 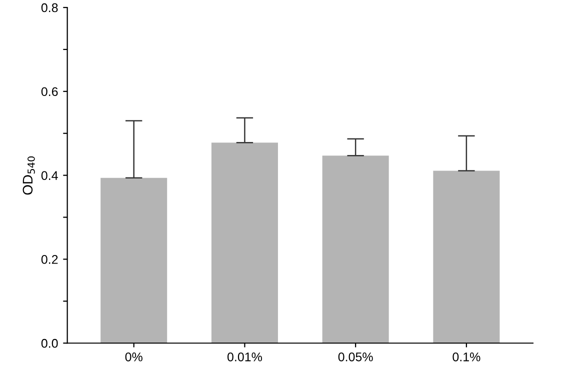 What do you see at coordinates (28, 175) in the screenshot?
I see `y-axis-title: OD$_{540}$` at bounding box center [28, 175].